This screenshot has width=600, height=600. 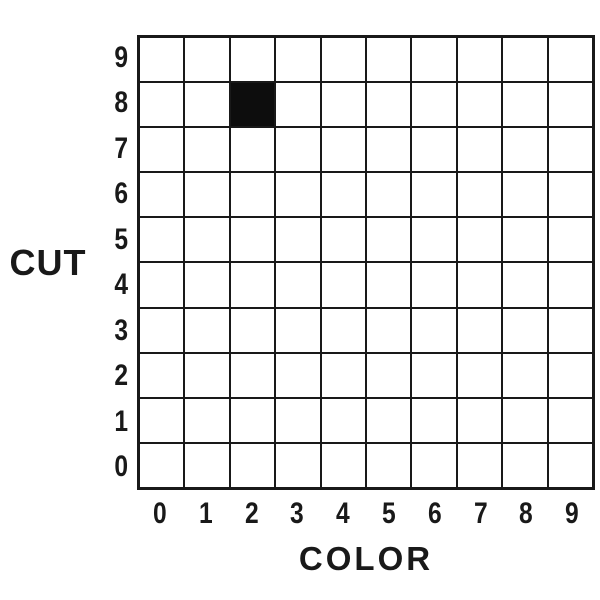 I want to click on y-tick-label: 6, so click(x=121, y=194).